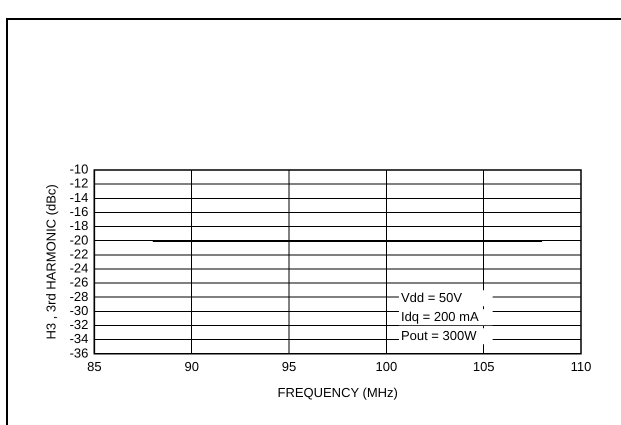 The image size is (621, 425). Describe the element at coordinates (79, 240) in the screenshot. I see `y-tick-label: -20` at that location.